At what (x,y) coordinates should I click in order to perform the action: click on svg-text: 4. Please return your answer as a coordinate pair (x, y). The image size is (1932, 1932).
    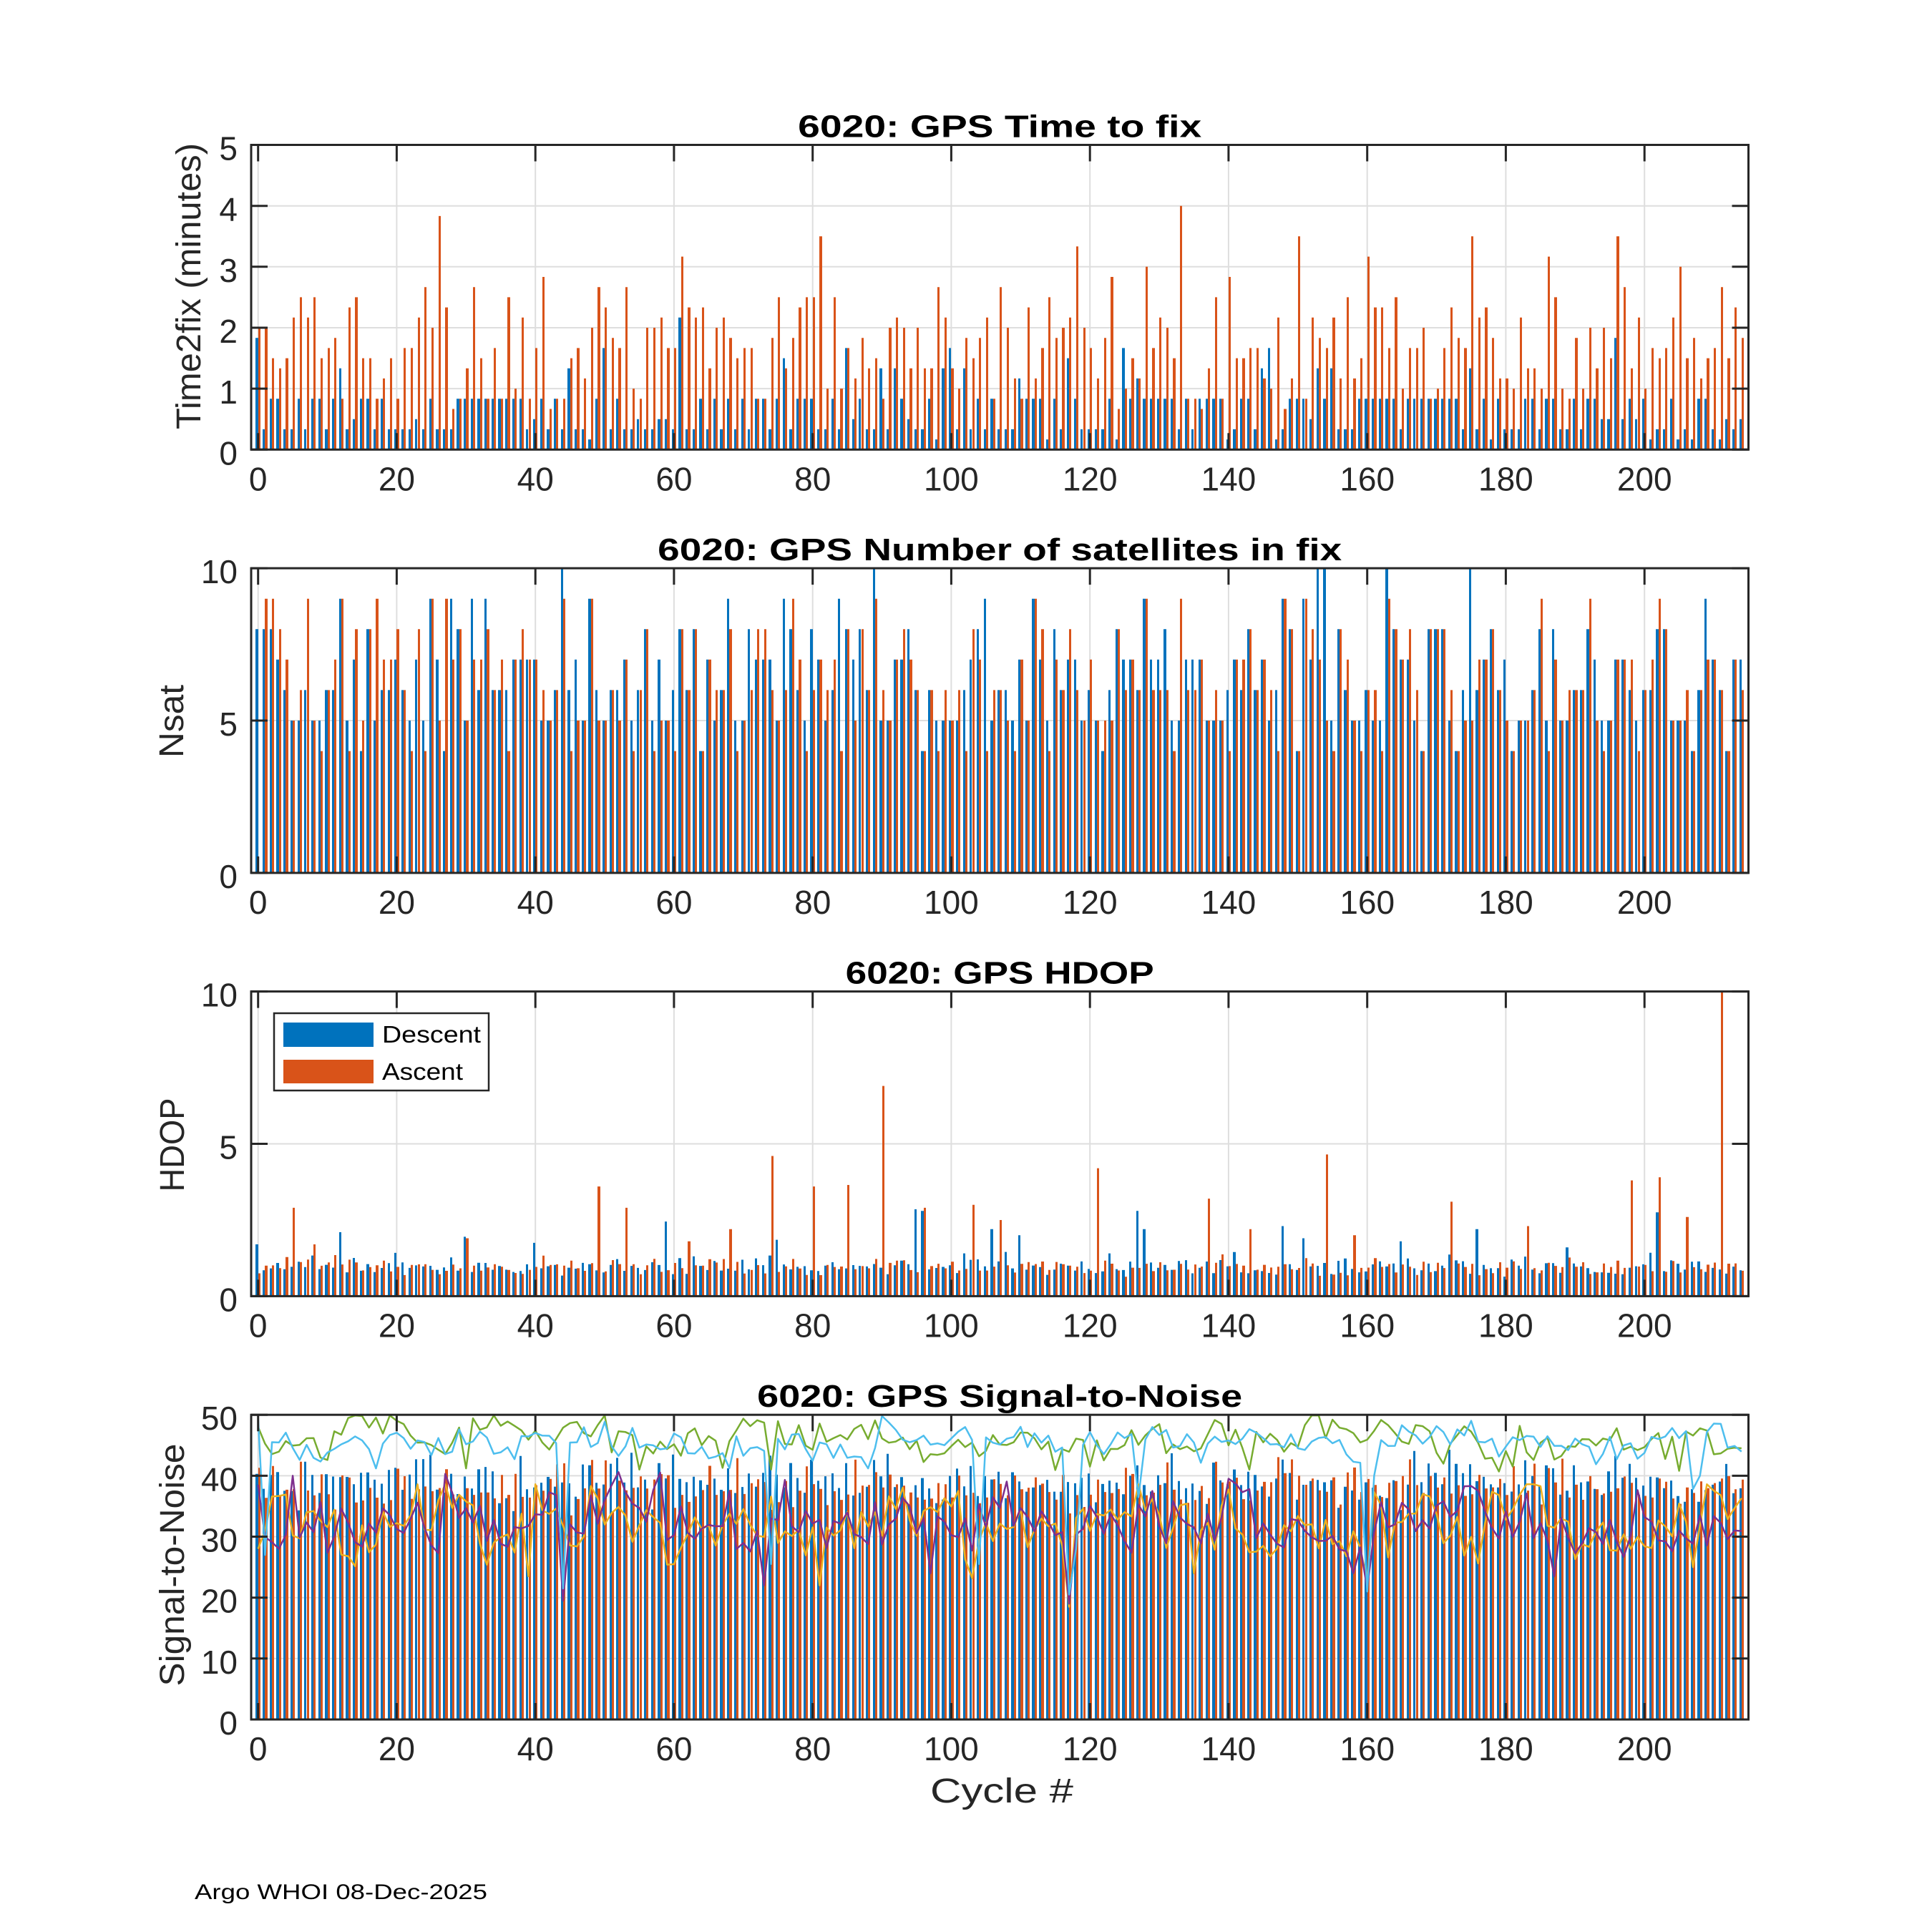
    Looking at the image, I should click on (228, 209).